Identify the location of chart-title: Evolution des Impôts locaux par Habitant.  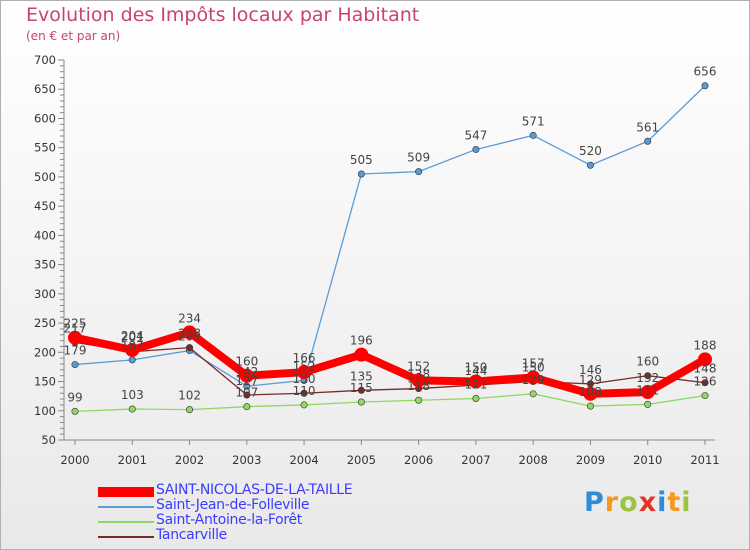
(223, 15).